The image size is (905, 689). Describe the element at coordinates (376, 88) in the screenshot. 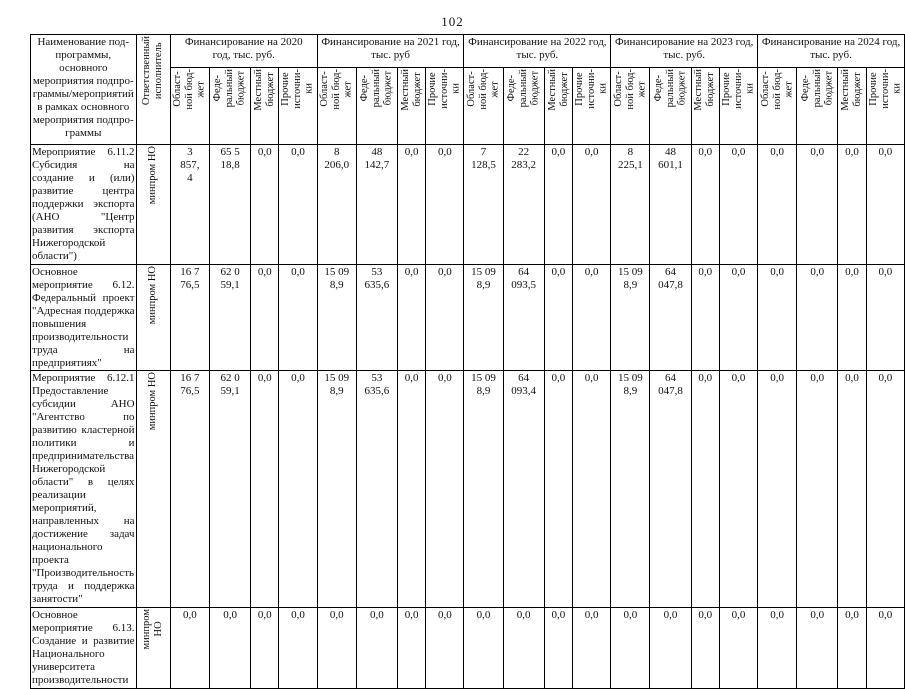

I see `rotated-header-text: Феде- ральный бюджет` at that location.